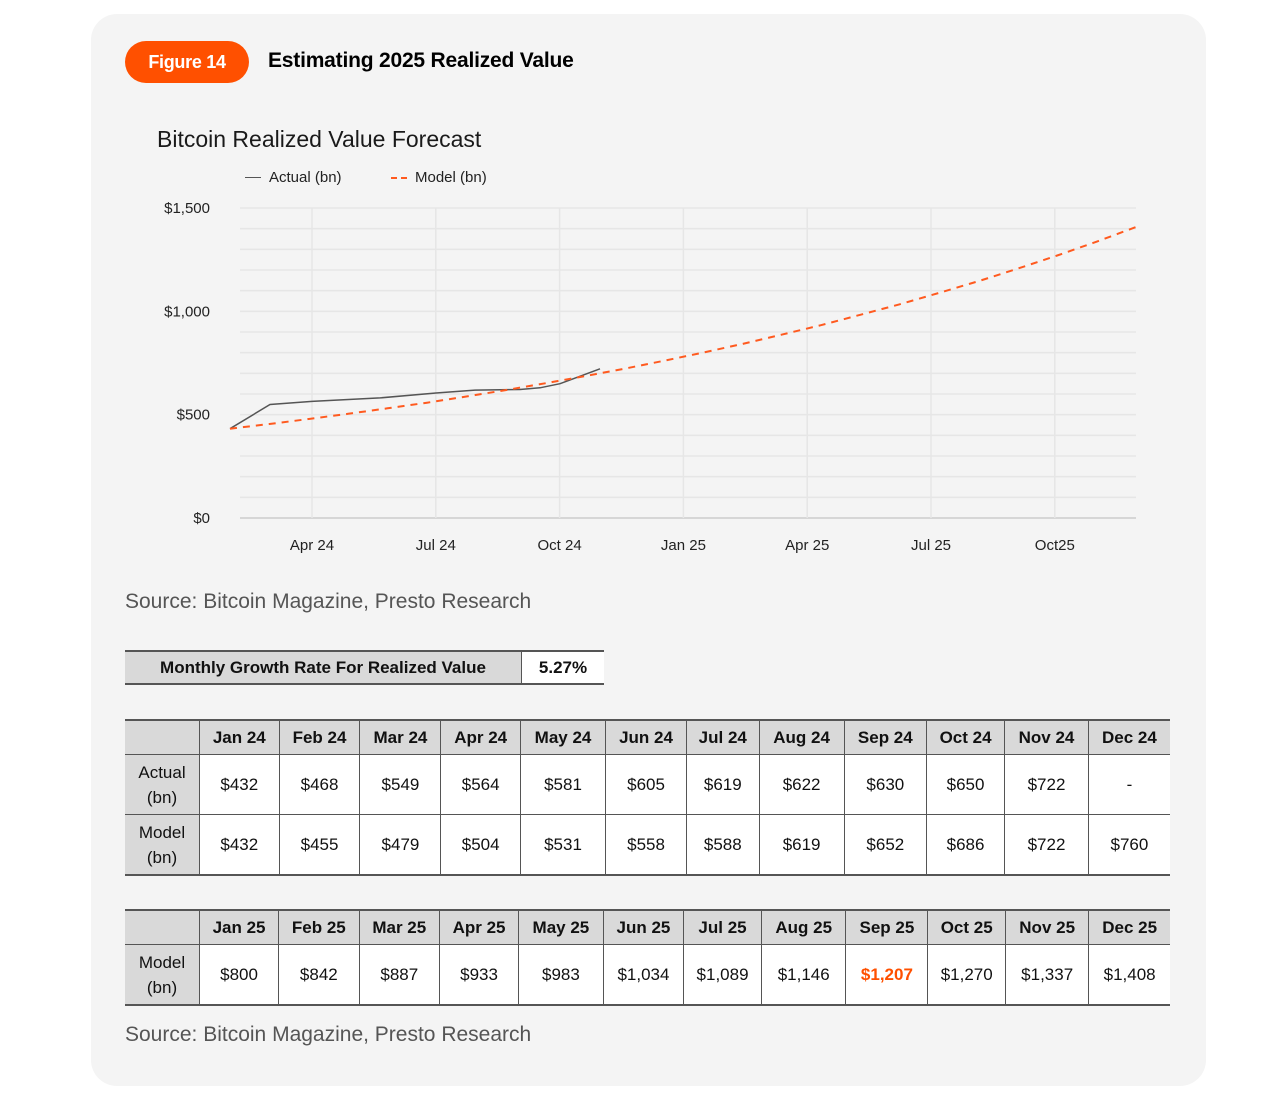 This screenshot has width=1280, height=1100. Describe the element at coordinates (683, 328) in the screenshot. I see `model-series-line` at that location.